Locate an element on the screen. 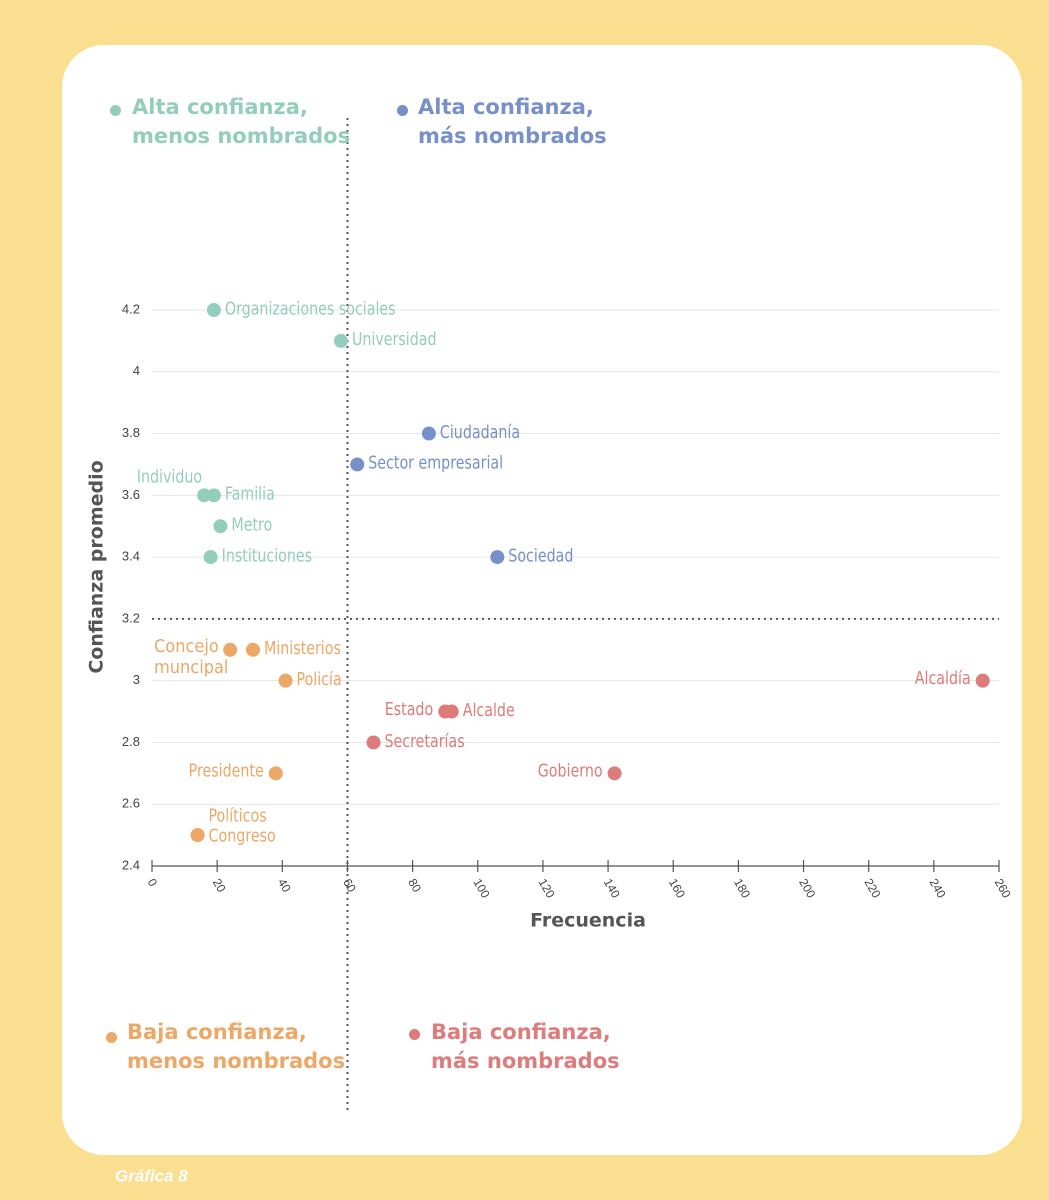 The width and height of the screenshot is (1049, 1200). quadrant-label: Baja confianza, más nombrados is located at coordinates (525, 1046).